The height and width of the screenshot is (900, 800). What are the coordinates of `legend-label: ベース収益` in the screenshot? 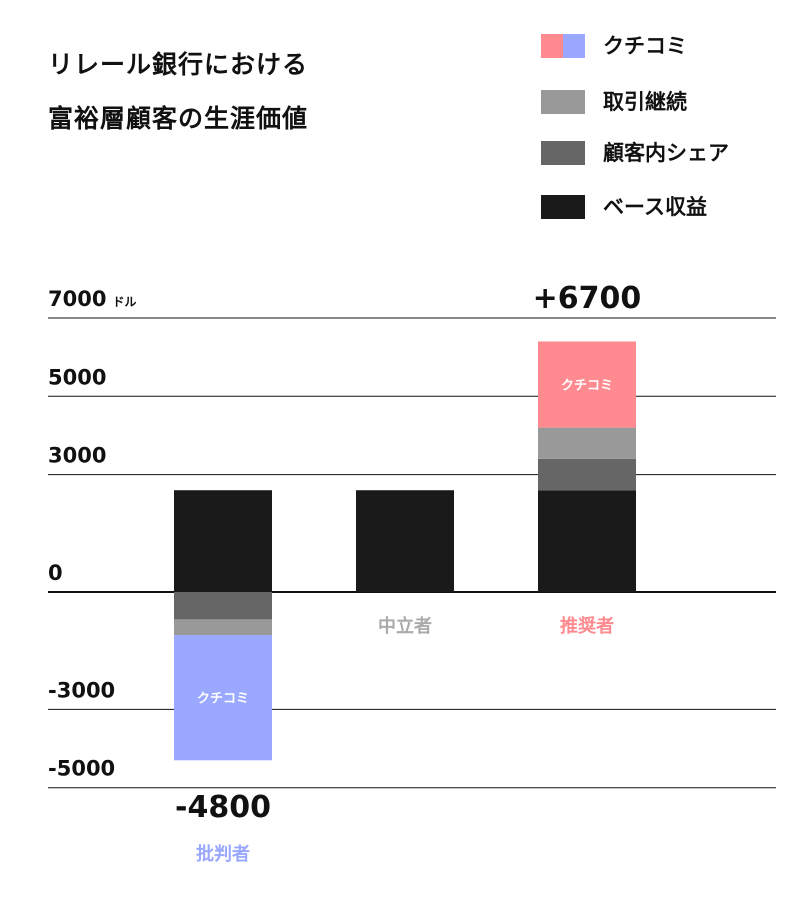 It's located at (655, 207).